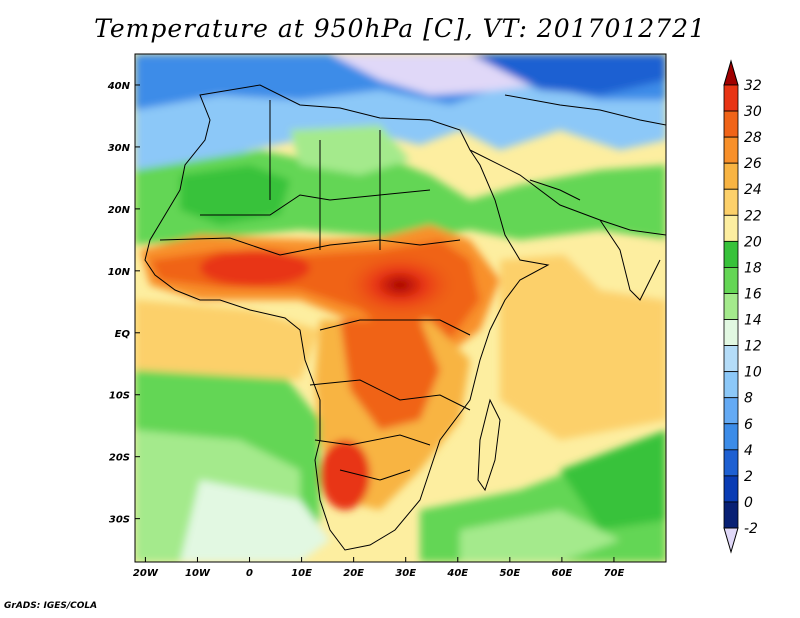  Describe the element at coordinates (748, 425) in the screenshot. I see `colorbar-label: 6` at that location.